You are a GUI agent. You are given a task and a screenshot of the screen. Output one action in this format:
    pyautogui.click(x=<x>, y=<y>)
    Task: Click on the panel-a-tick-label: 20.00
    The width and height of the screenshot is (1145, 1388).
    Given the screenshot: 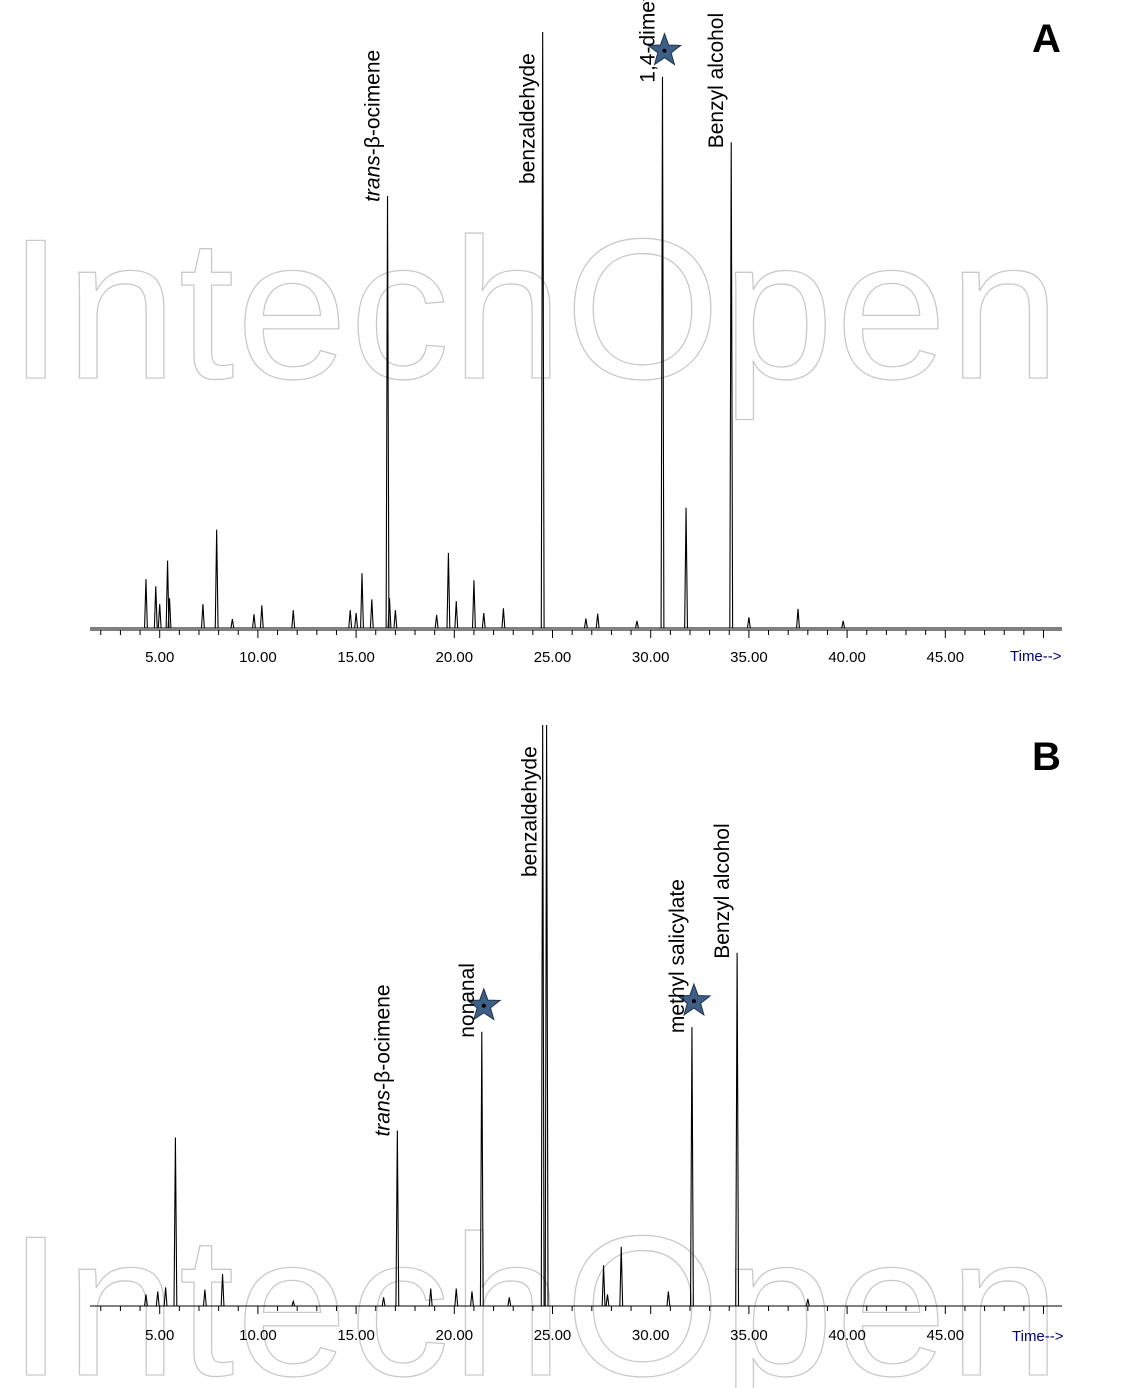 What is the action you would take?
    pyautogui.click(x=455, y=657)
    